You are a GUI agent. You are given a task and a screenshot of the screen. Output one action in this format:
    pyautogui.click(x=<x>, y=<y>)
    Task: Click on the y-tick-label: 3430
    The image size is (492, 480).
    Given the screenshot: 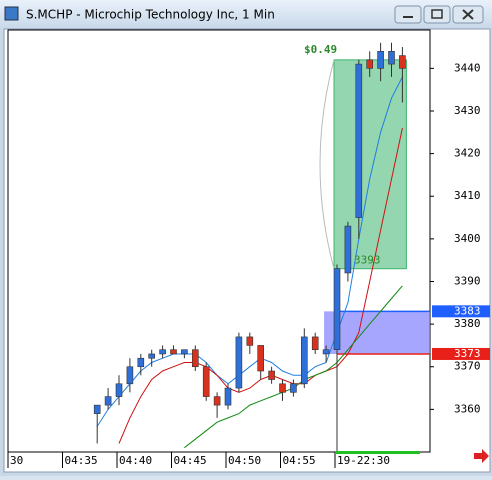 What is the action you would take?
    pyautogui.click(x=467, y=110)
    